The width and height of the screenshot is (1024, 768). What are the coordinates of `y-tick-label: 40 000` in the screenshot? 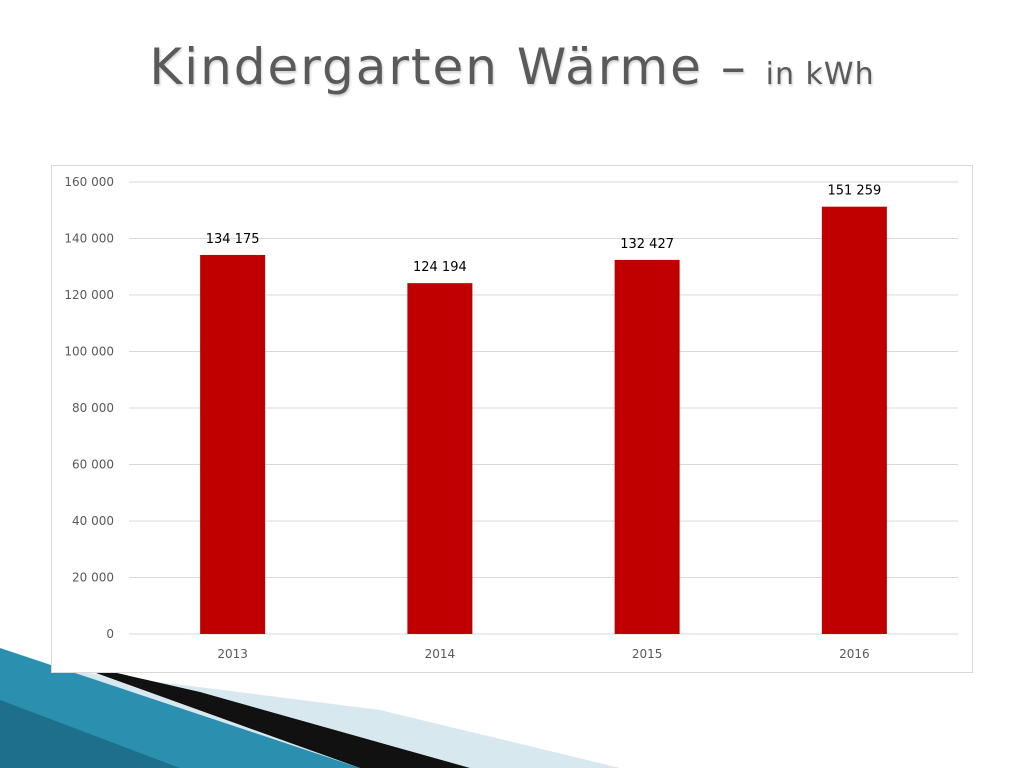 It's located at (93, 521).